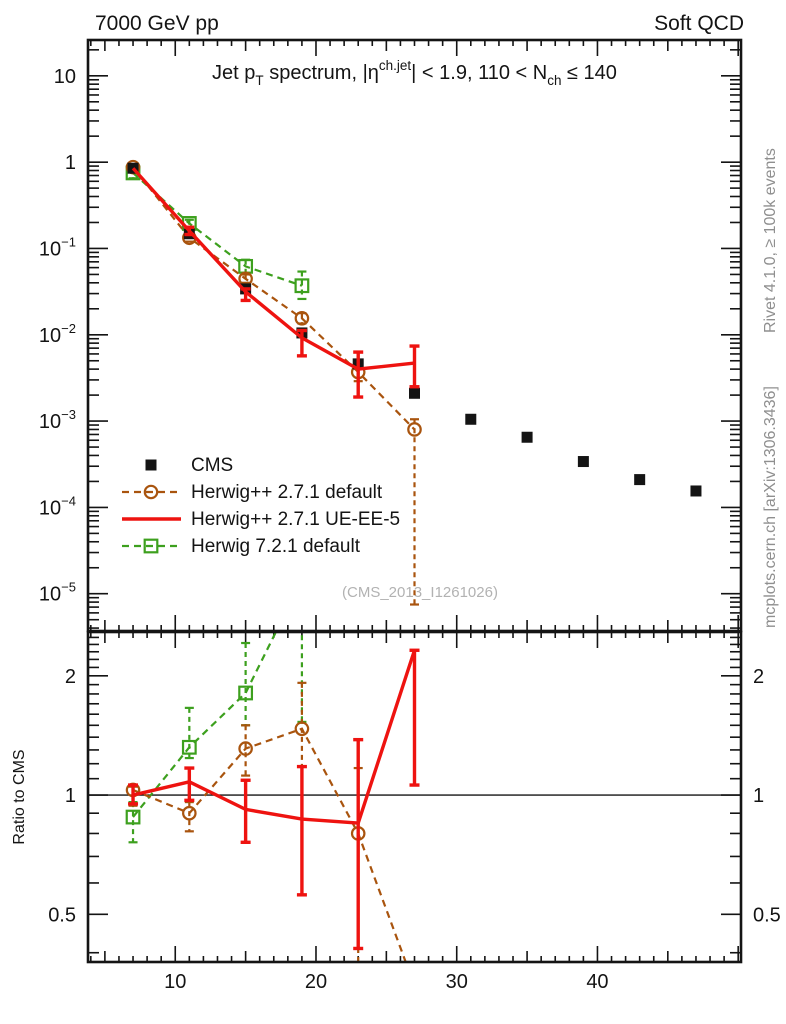  What do you see at coordinates (19, 796) in the screenshot?
I see `ratio-axis-title: Ratio to CMS` at bounding box center [19, 796].